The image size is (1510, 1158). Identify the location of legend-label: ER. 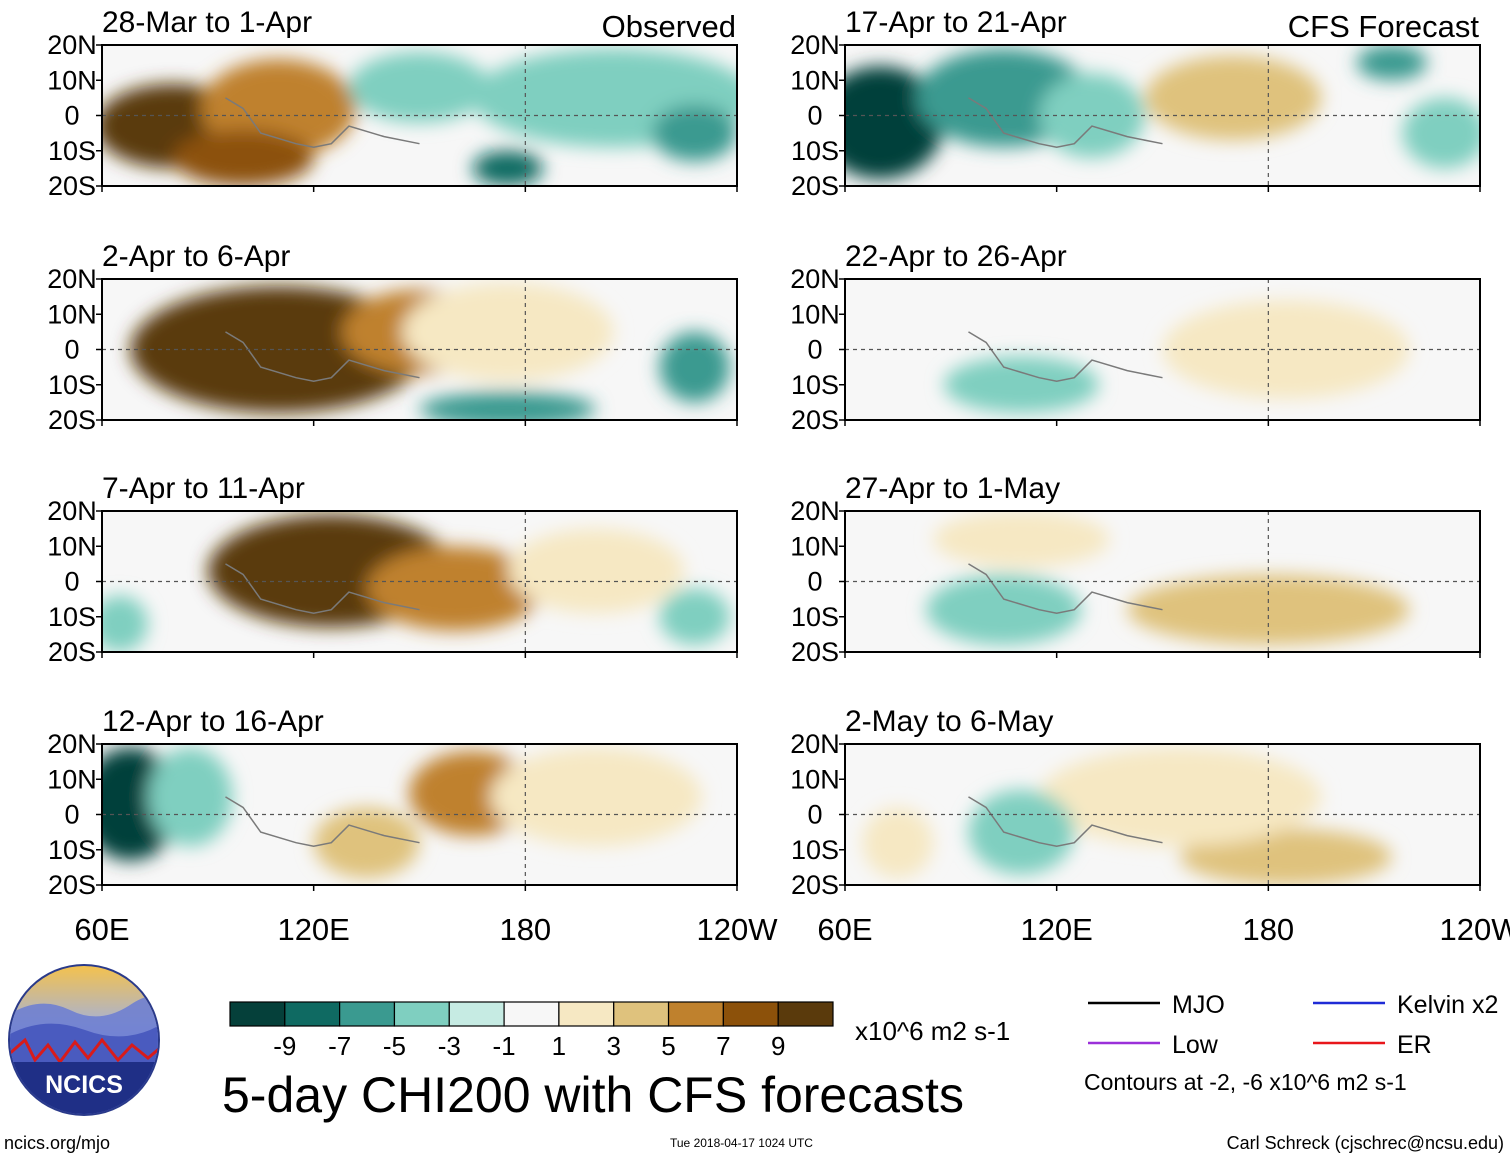
(1414, 1045).